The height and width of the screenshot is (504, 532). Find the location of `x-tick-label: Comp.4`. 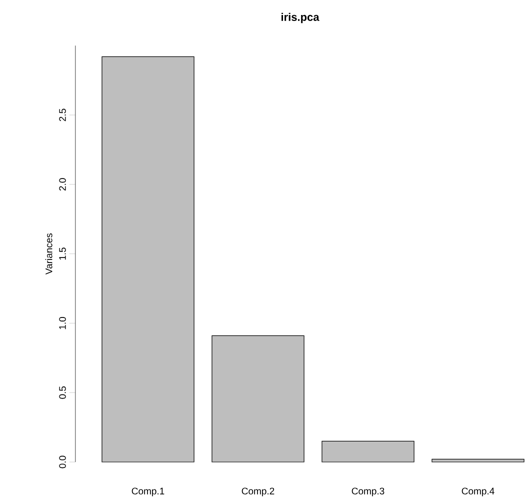

x-tick-label: Comp.4 is located at coordinates (478, 492).